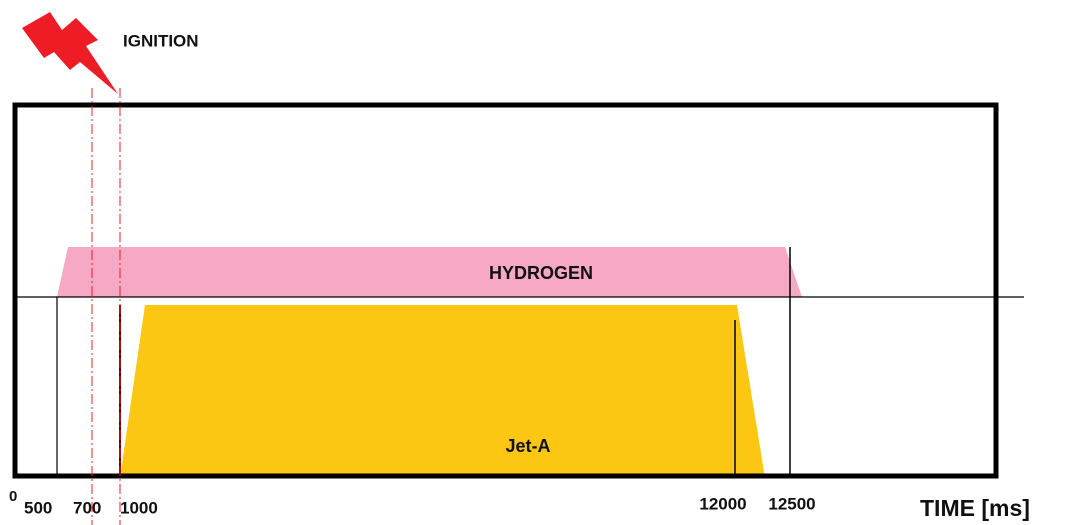 The width and height of the screenshot is (1069, 525). Describe the element at coordinates (87, 507) in the screenshot. I see `tick-label: 700` at that location.